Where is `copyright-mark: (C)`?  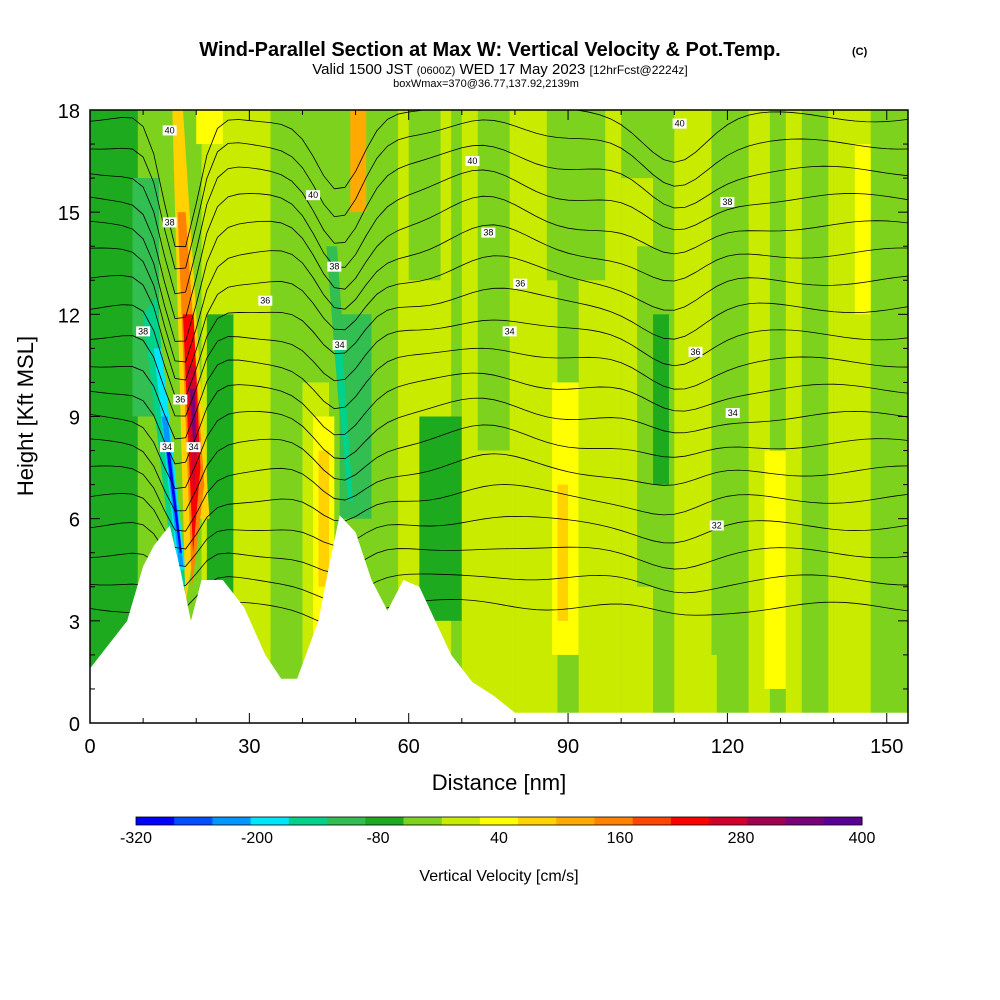
copyright-mark: (C) is located at coordinates (860, 52).